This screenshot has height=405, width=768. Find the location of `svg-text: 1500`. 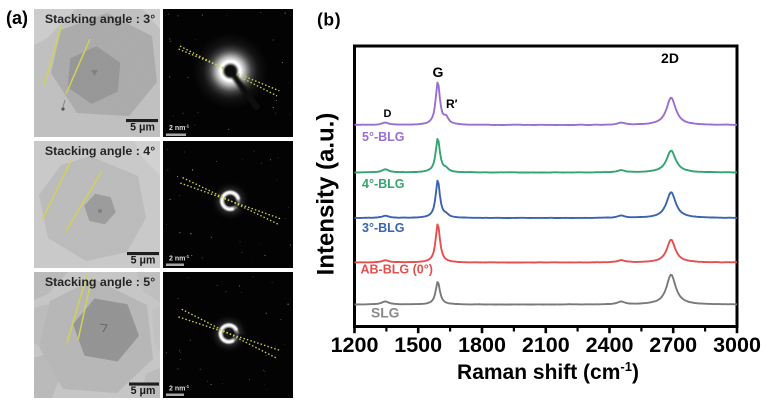

svg-text: 1500 is located at coordinates (418, 345).